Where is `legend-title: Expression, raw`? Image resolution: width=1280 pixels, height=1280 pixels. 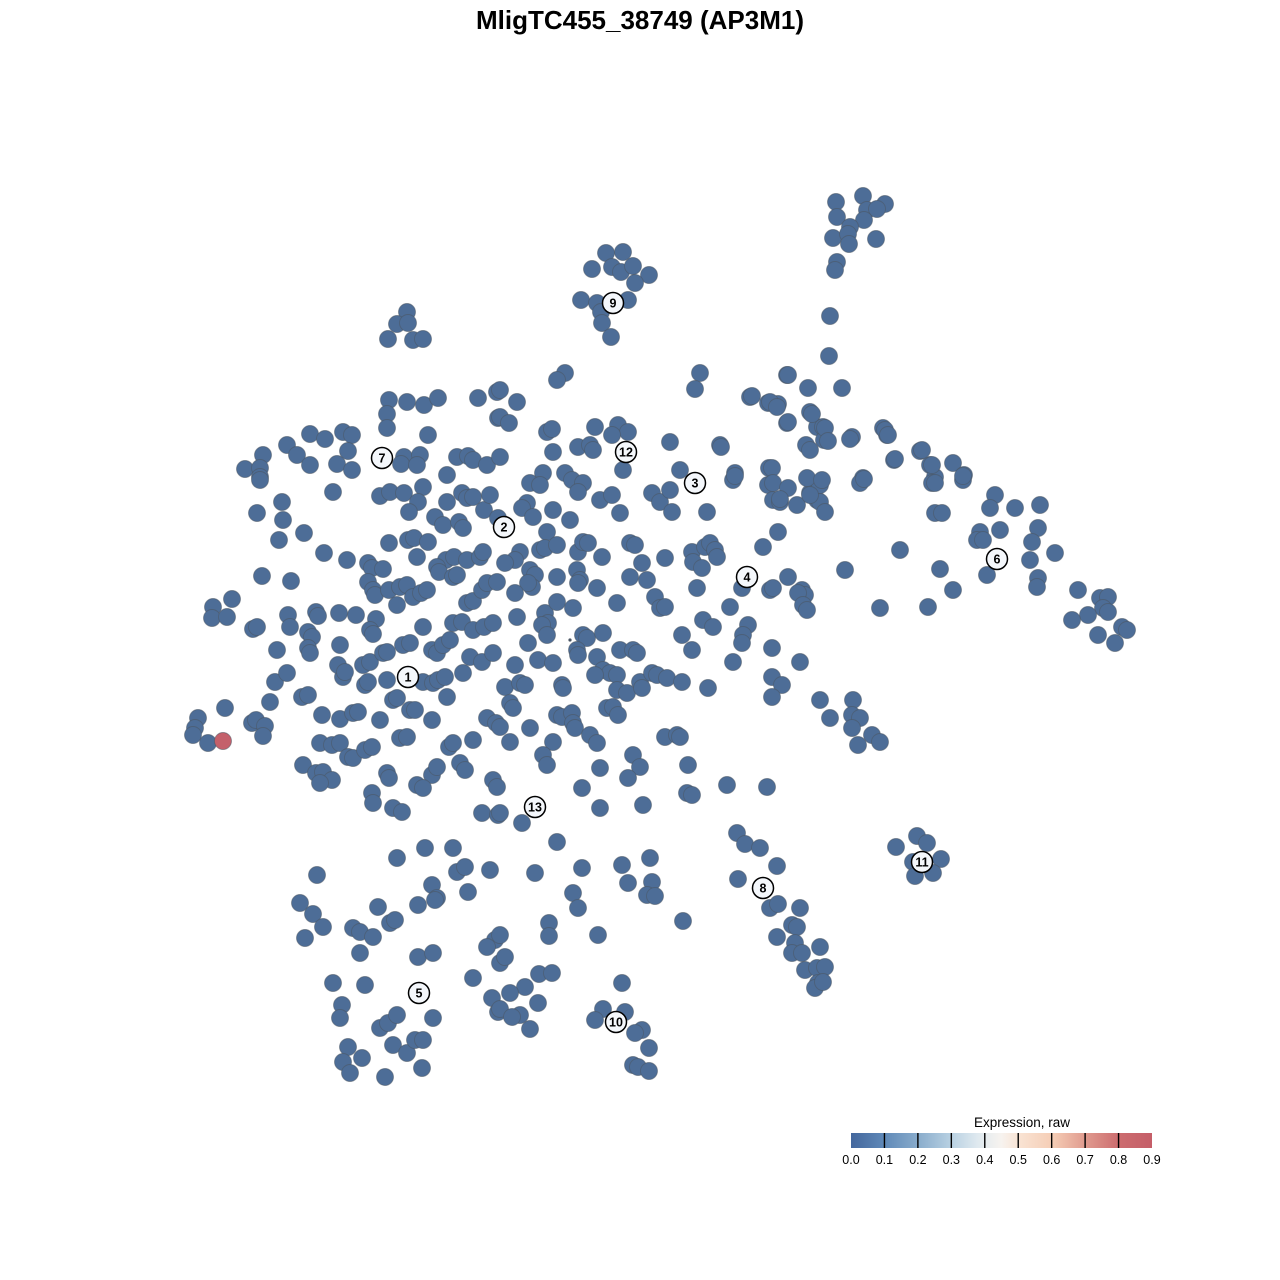
legend-title: Expression, raw is located at coordinates (1022, 1122).